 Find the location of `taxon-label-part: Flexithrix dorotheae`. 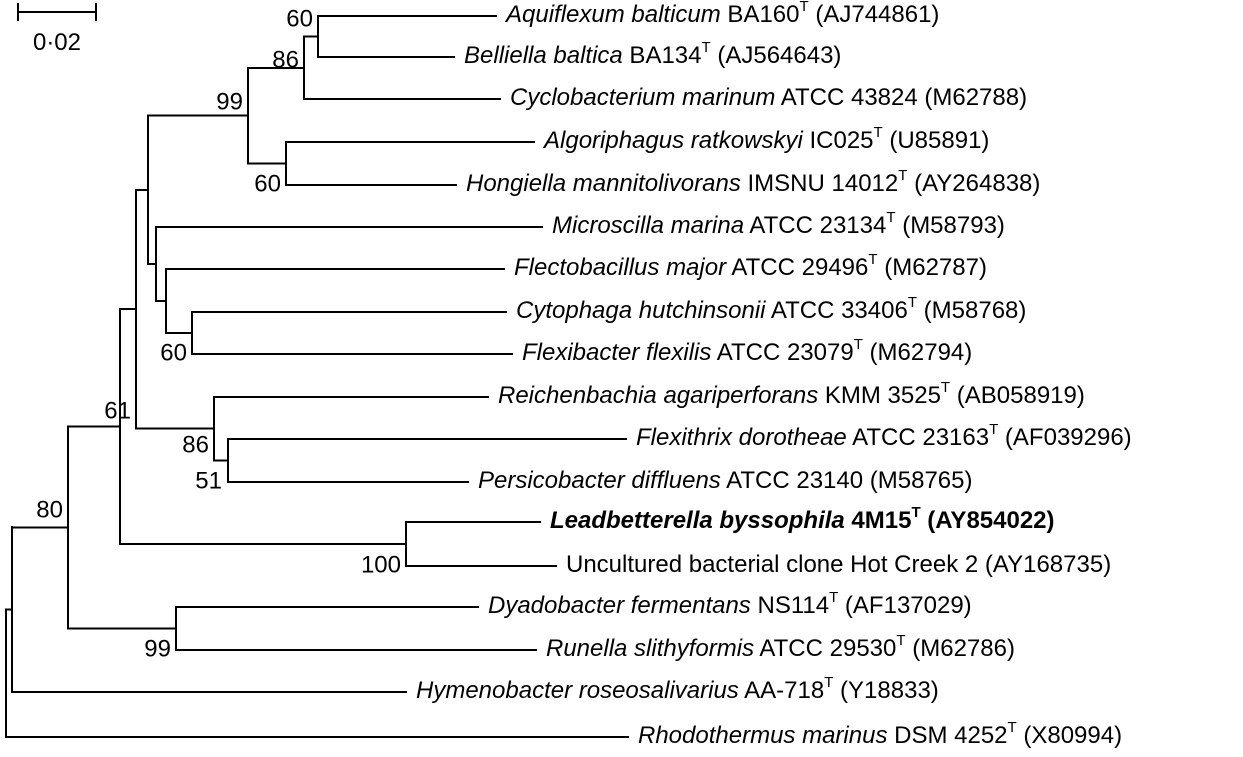

taxon-label-part: Flexithrix dorotheae is located at coordinates (741, 437).